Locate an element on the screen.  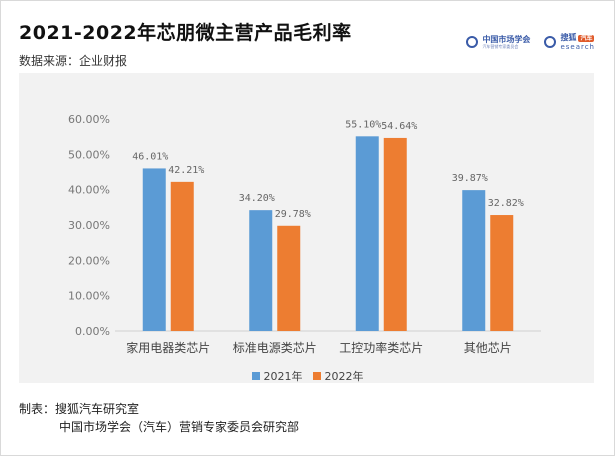
footer: 制表：搜狐汽车研究室 中国市场学会（汽车）营销专家委员会研究部 is located at coordinates (159, 418).